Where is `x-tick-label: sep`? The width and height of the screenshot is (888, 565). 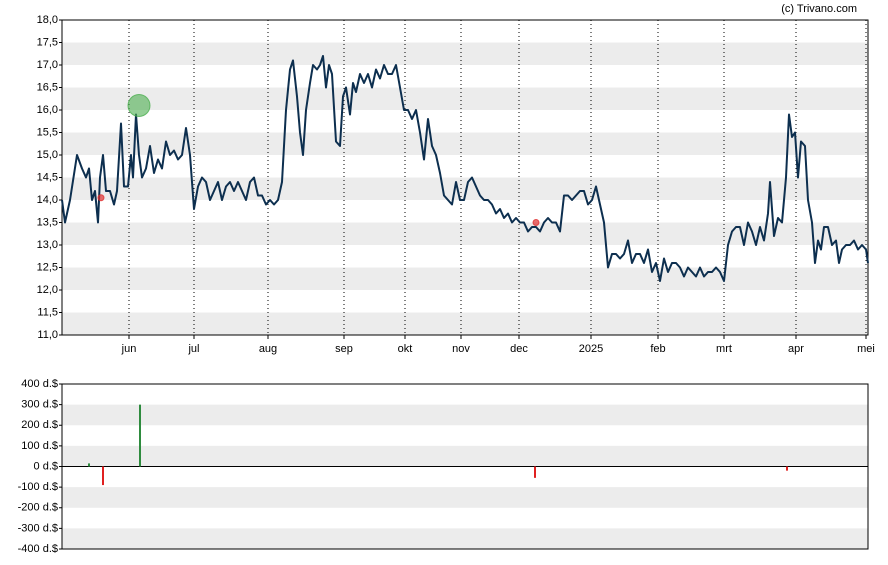
x-tick-label: sep is located at coordinates (344, 349).